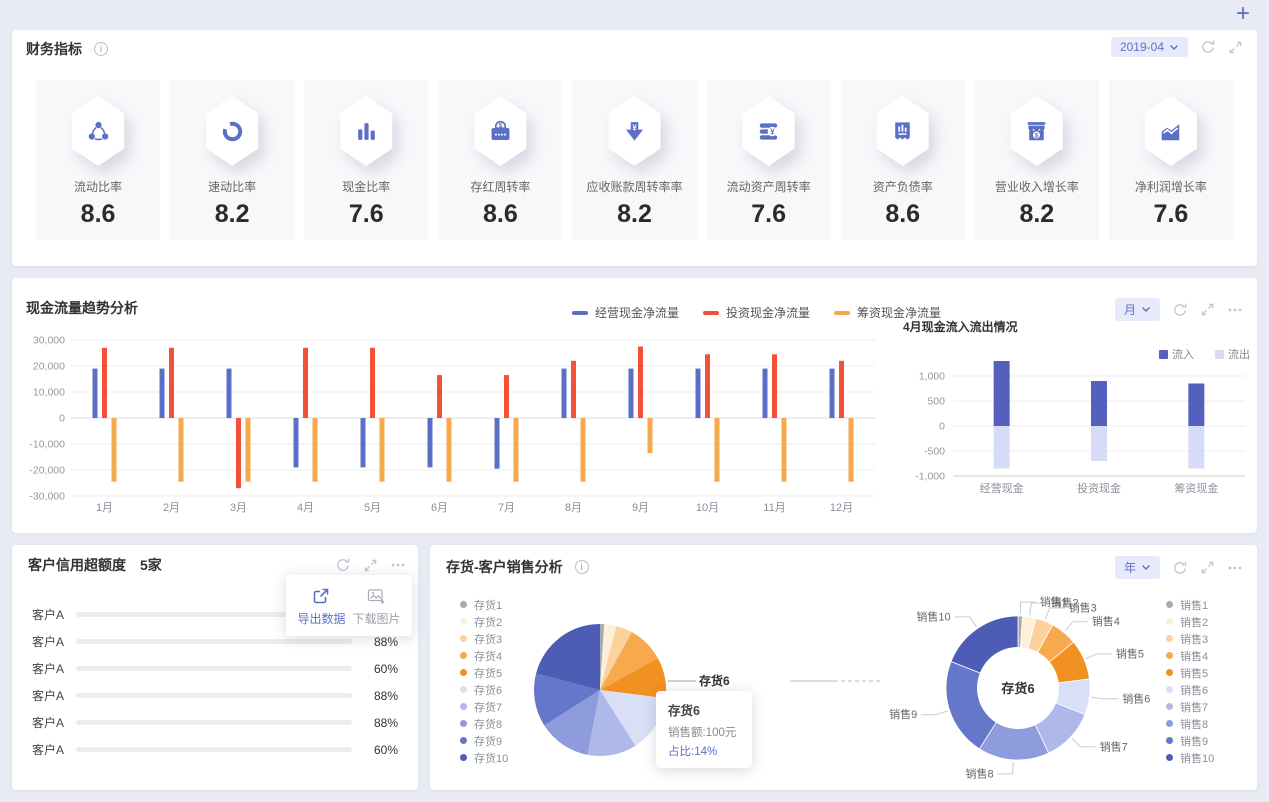  I want to click on svg-text: 存货6, so click(714, 680).